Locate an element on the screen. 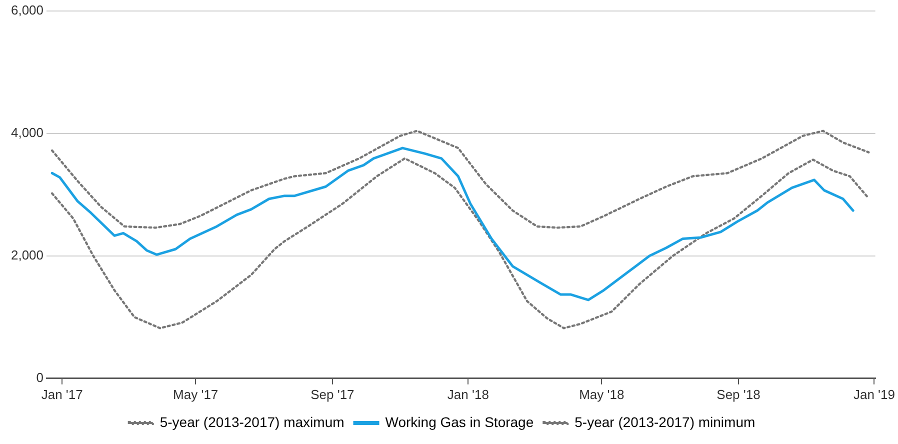 Image resolution: width=898 pixels, height=444 pixels. x-tick-label: Sep '18 is located at coordinates (738, 394).